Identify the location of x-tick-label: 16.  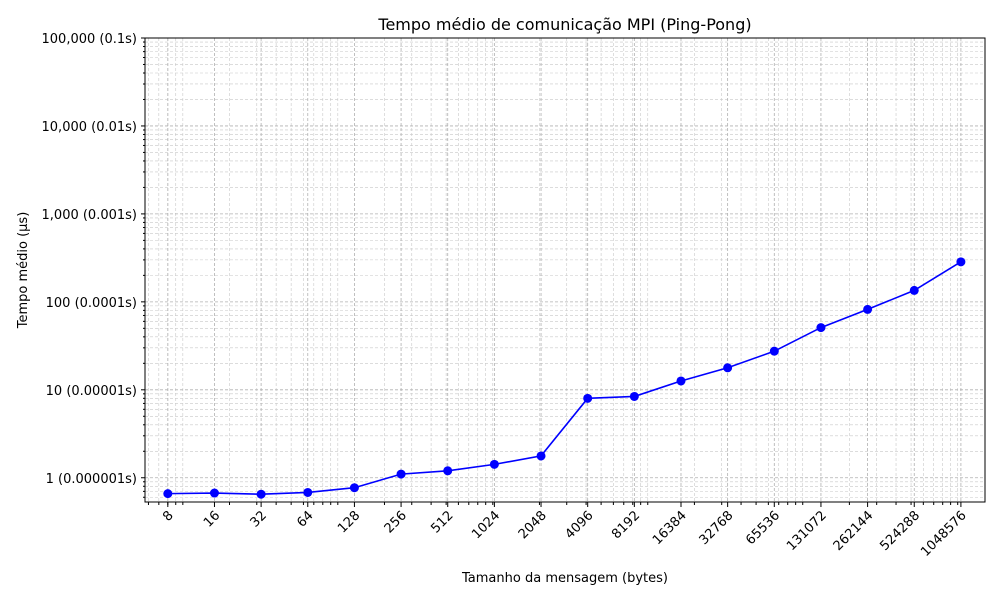
(212, 519).